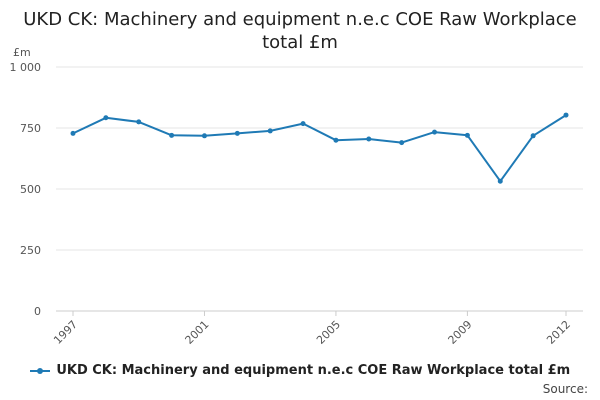  What do you see at coordinates (328, 332) in the screenshot?
I see `x-tick-label: 2005` at bounding box center [328, 332].